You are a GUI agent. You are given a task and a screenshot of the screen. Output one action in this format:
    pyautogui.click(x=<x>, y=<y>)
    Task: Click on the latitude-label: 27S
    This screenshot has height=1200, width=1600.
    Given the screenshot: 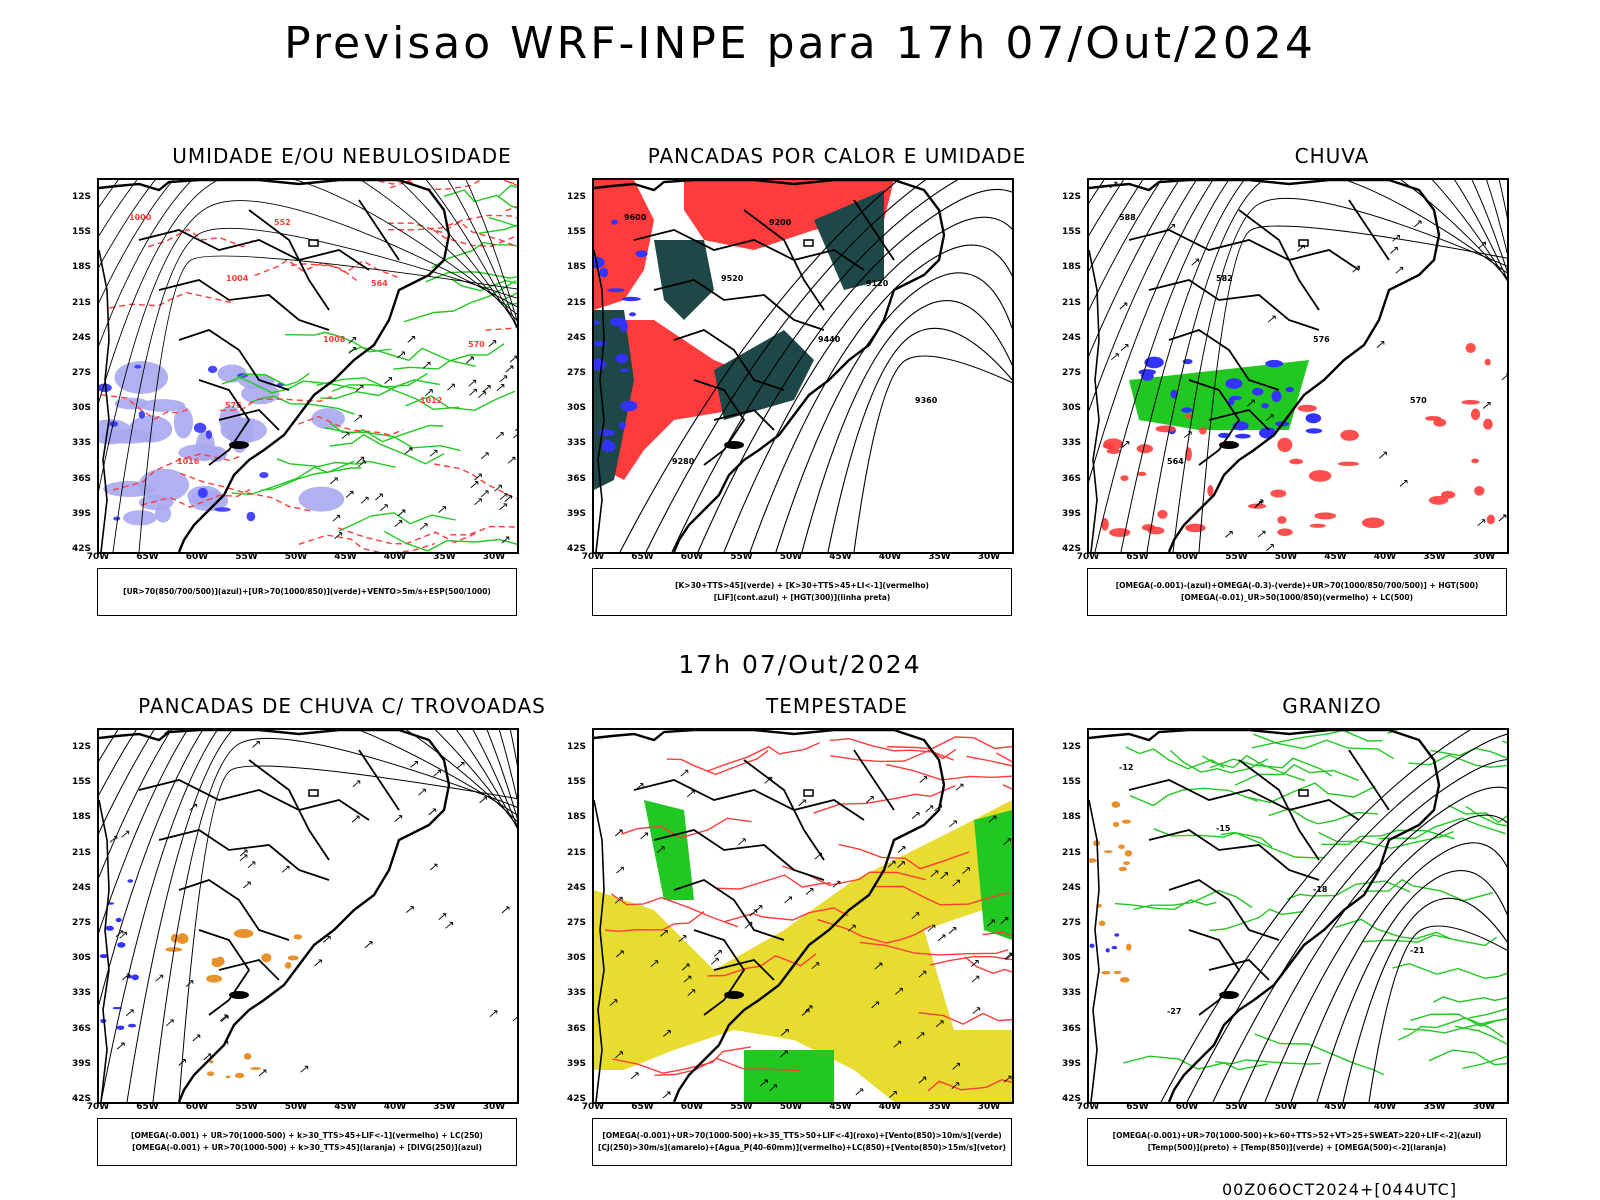 What is the action you would take?
    pyautogui.click(x=576, y=923)
    